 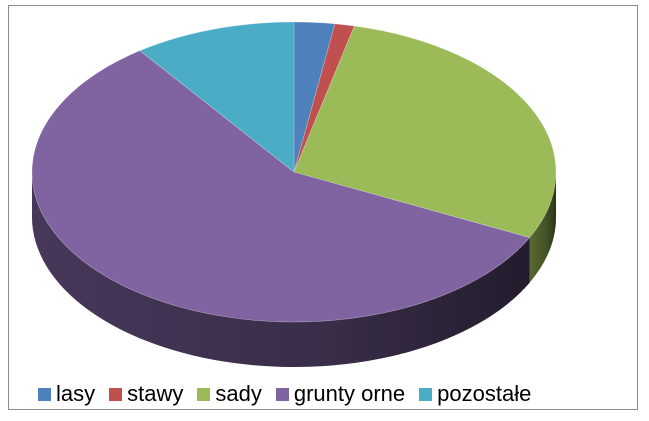 What do you see at coordinates (217, 97) in the screenshot?
I see `pie-slice-pozostałe` at bounding box center [217, 97].